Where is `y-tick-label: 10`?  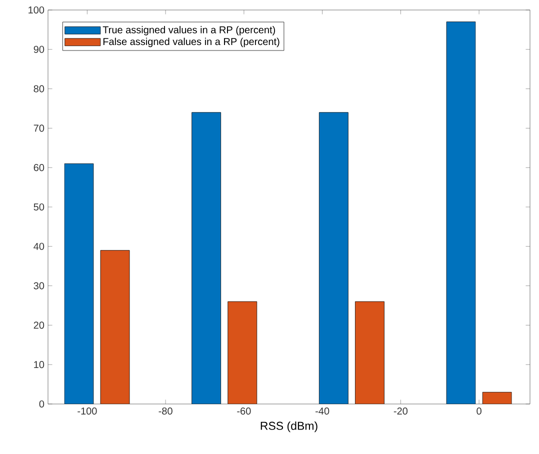 y-tick-label: 10 is located at coordinates (39, 364).